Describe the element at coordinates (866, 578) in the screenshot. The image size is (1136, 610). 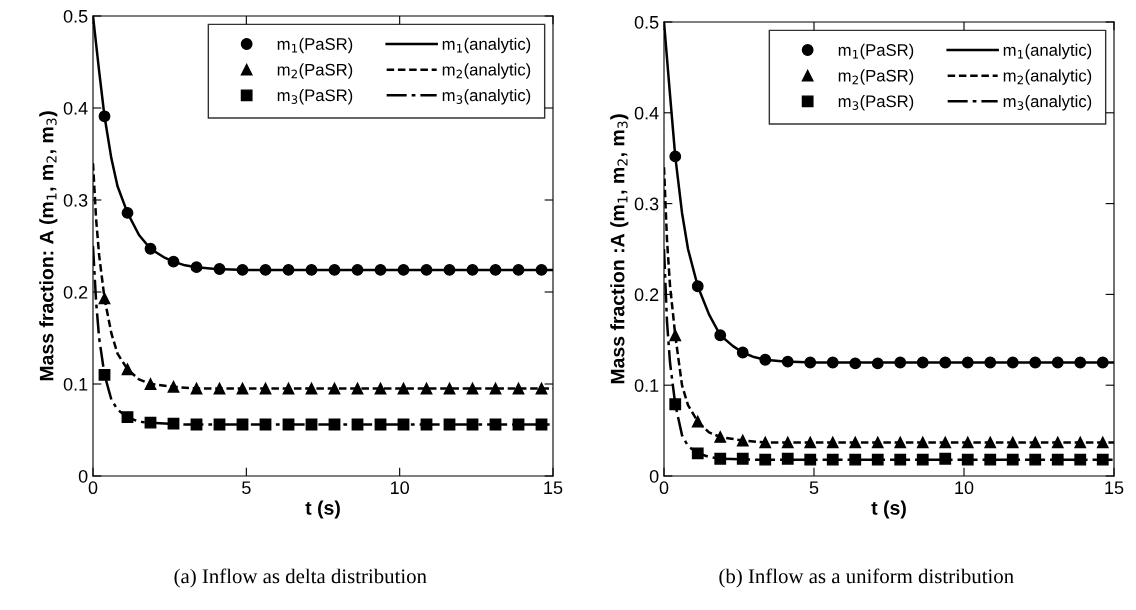
I see `text: (b) Inflow as a uniform distribution` at that location.